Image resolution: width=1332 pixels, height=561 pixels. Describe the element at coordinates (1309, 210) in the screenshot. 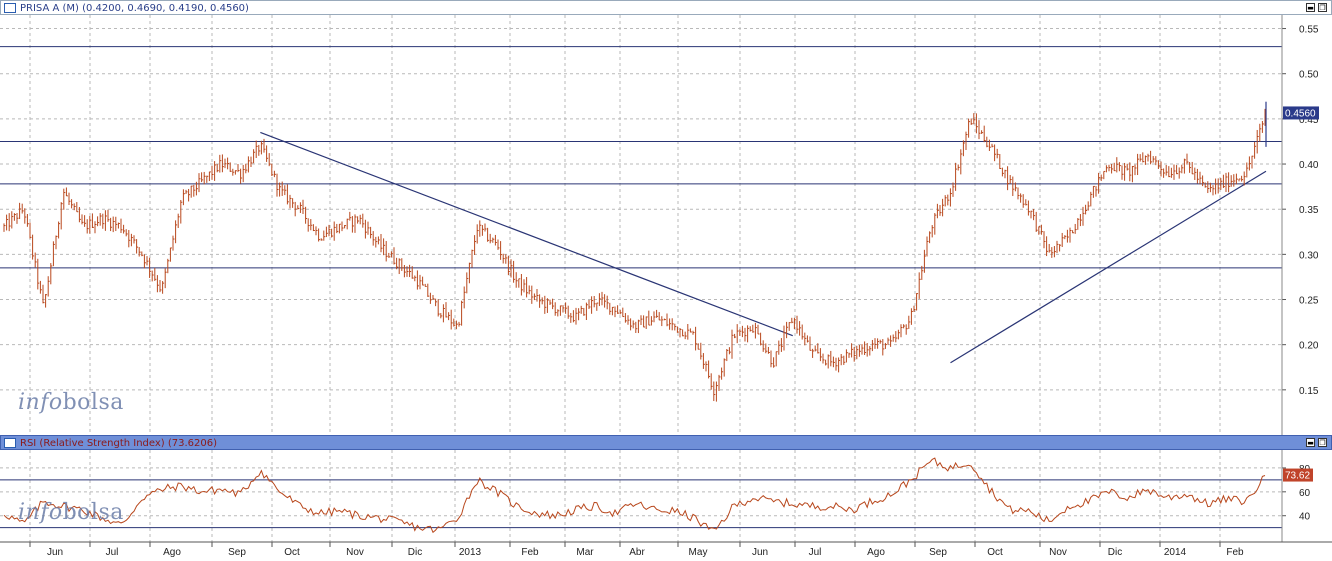

I see `price-ytick-label: 0.35` at that location.